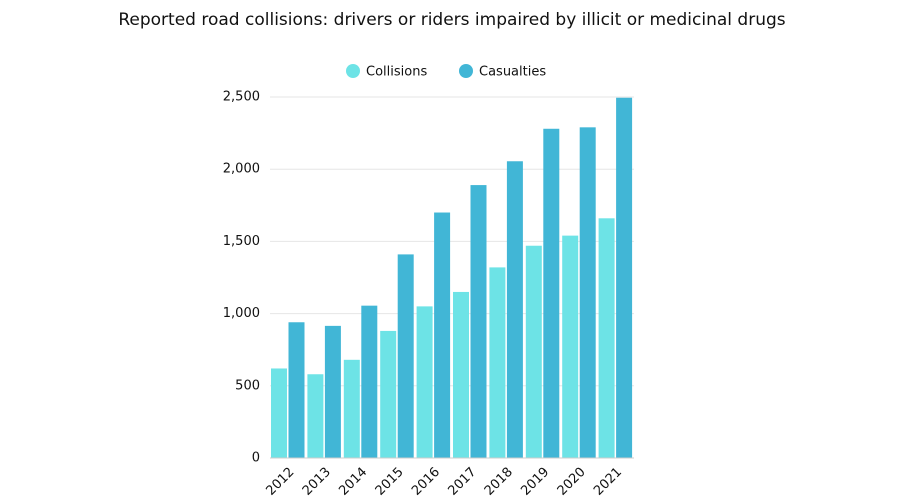 The width and height of the screenshot is (904, 502). What do you see at coordinates (426, 482) in the screenshot?
I see `x-tick-label: 2016` at bounding box center [426, 482].